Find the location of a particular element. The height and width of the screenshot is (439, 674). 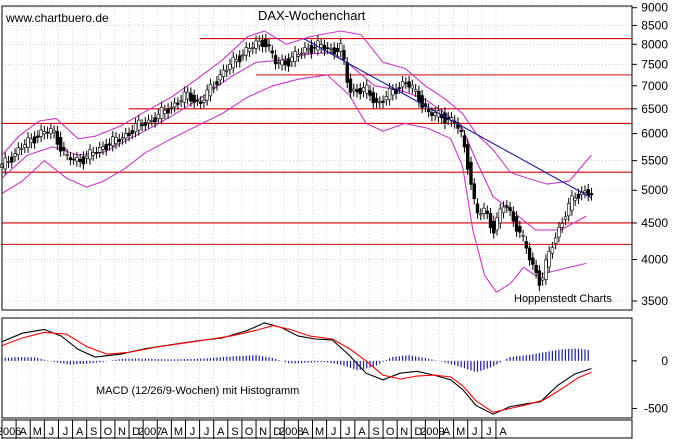

y-tick-label: 5000 is located at coordinates (654, 190).